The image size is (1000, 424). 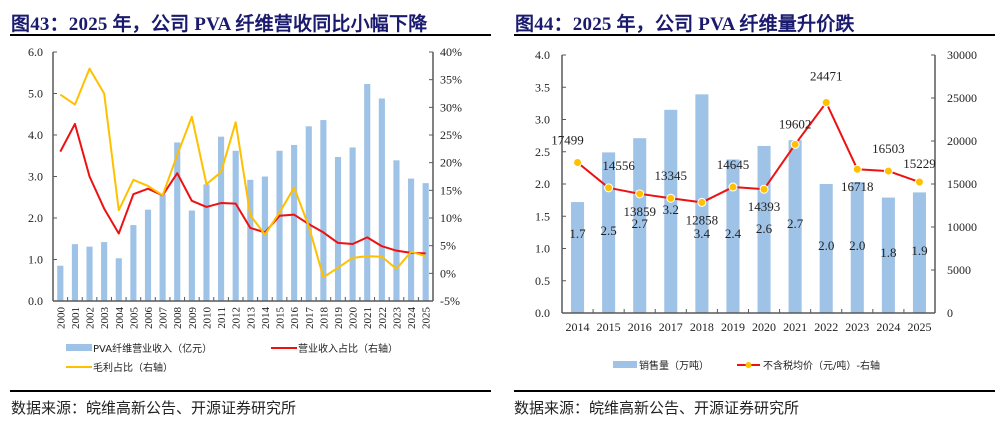 What do you see at coordinates (133, 263) in the screenshot?
I see `bar-revenue-2005` at bounding box center [133, 263].